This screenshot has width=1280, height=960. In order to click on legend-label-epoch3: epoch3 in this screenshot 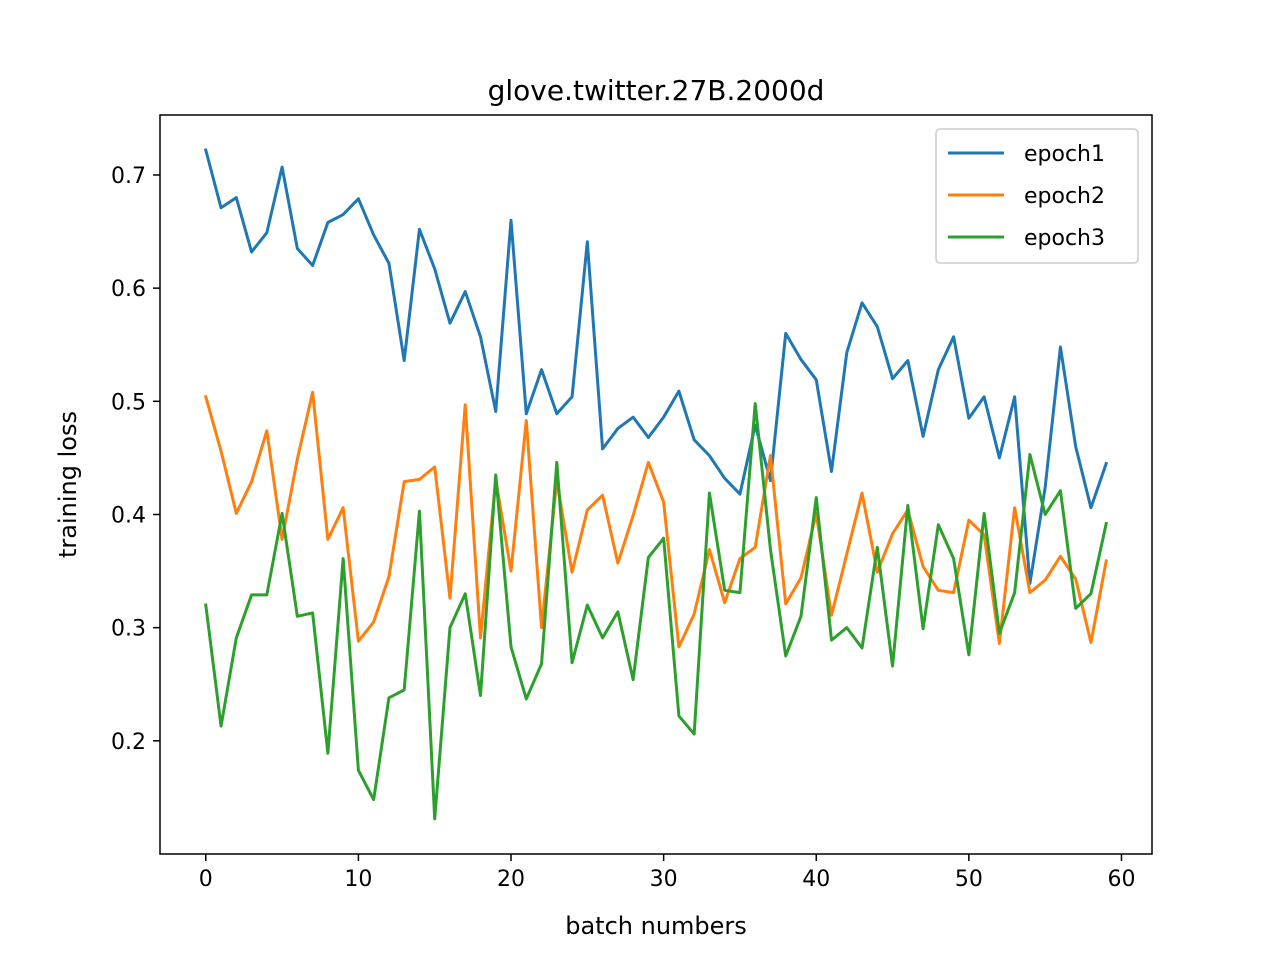, I will do `click(1064, 238)`.